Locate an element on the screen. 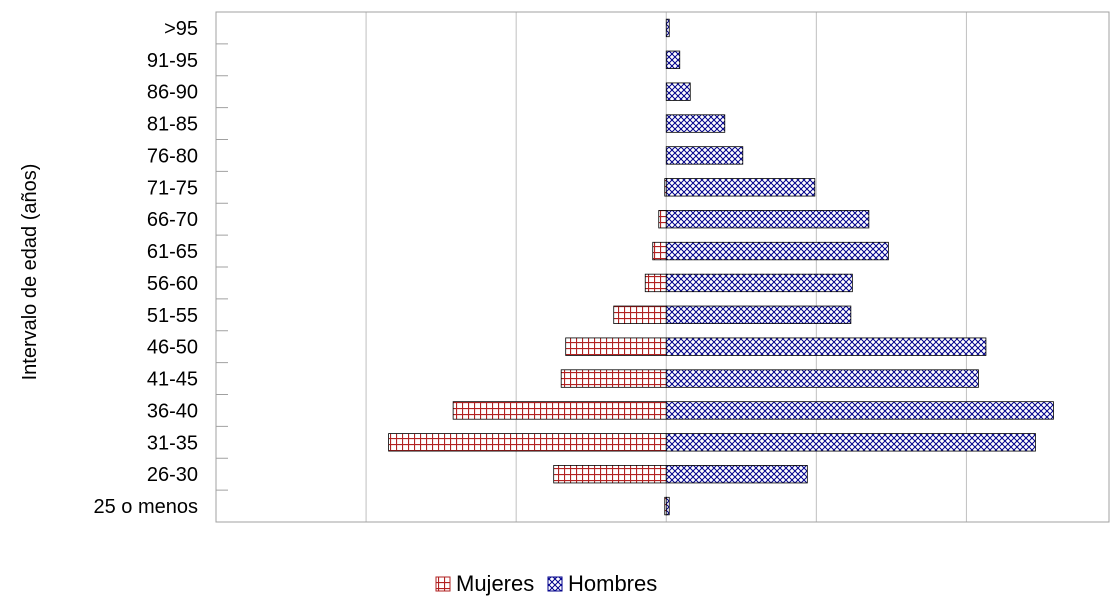 This screenshot has height=600, width=1111. category-ticks is located at coordinates (222, 267).